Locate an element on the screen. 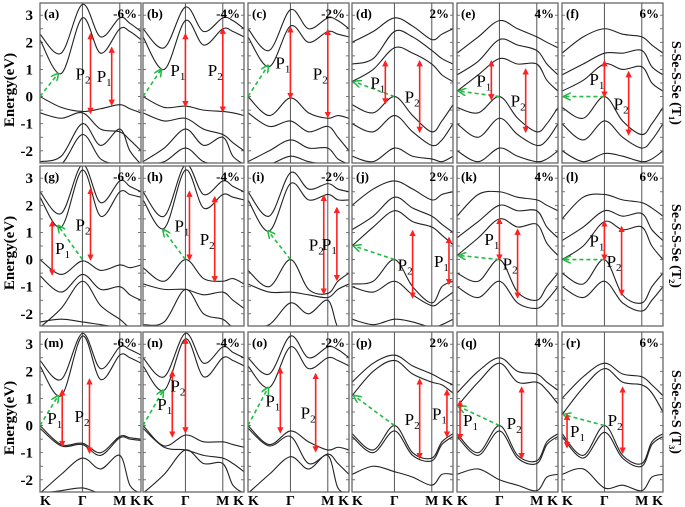 This screenshot has width=685, height=507. y-tick-label: -1 is located at coordinates (27, 125).